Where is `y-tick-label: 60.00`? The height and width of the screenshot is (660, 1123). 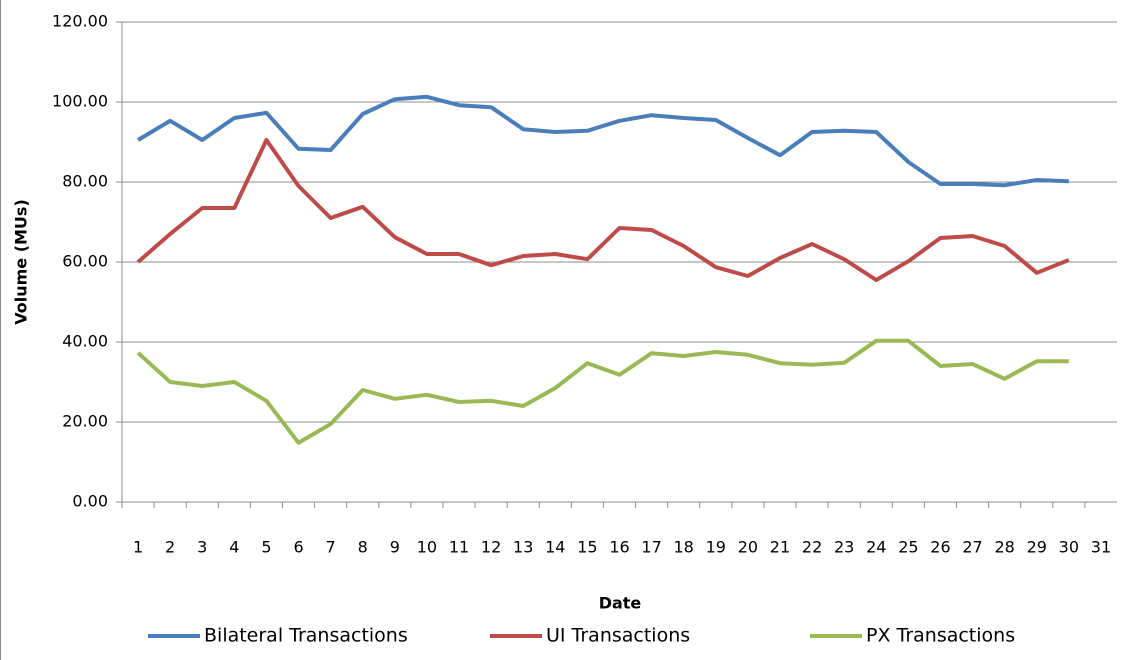 y-tick-label: 60.00 is located at coordinates (85, 261).